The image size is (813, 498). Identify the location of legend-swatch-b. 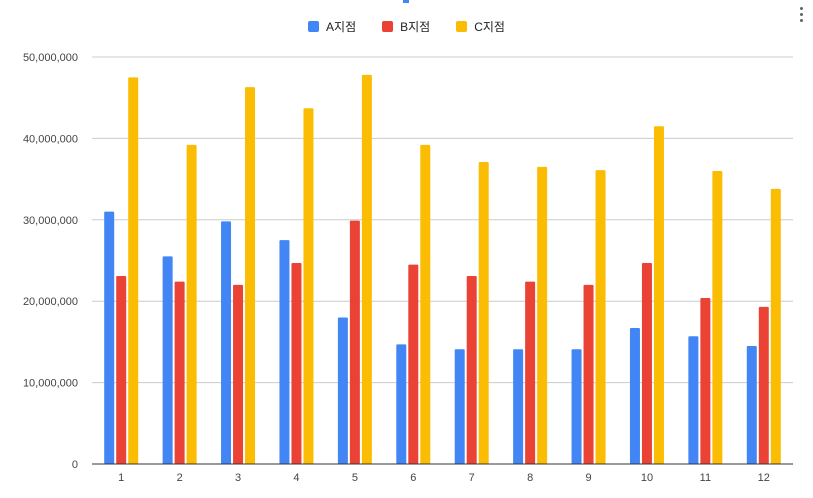
(388, 26).